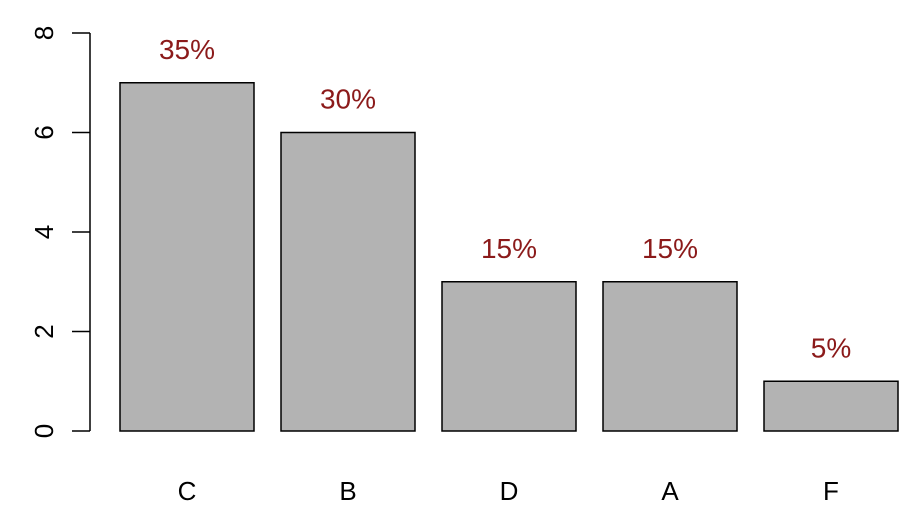 The image size is (911, 525). Describe the element at coordinates (348, 281) in the screenshot. I see `bar-b` at that location.